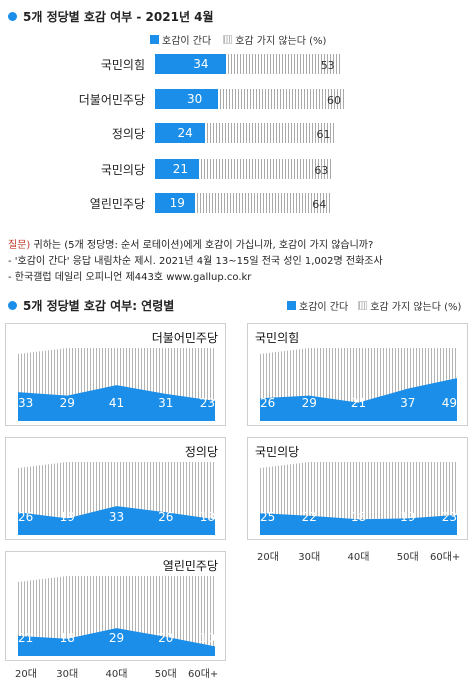 The image size is (476, 684). What do you see at coordinates (334, 100) in the screenshot?
I see `bar-negative-value: 60` at bounding box center [334, 100].